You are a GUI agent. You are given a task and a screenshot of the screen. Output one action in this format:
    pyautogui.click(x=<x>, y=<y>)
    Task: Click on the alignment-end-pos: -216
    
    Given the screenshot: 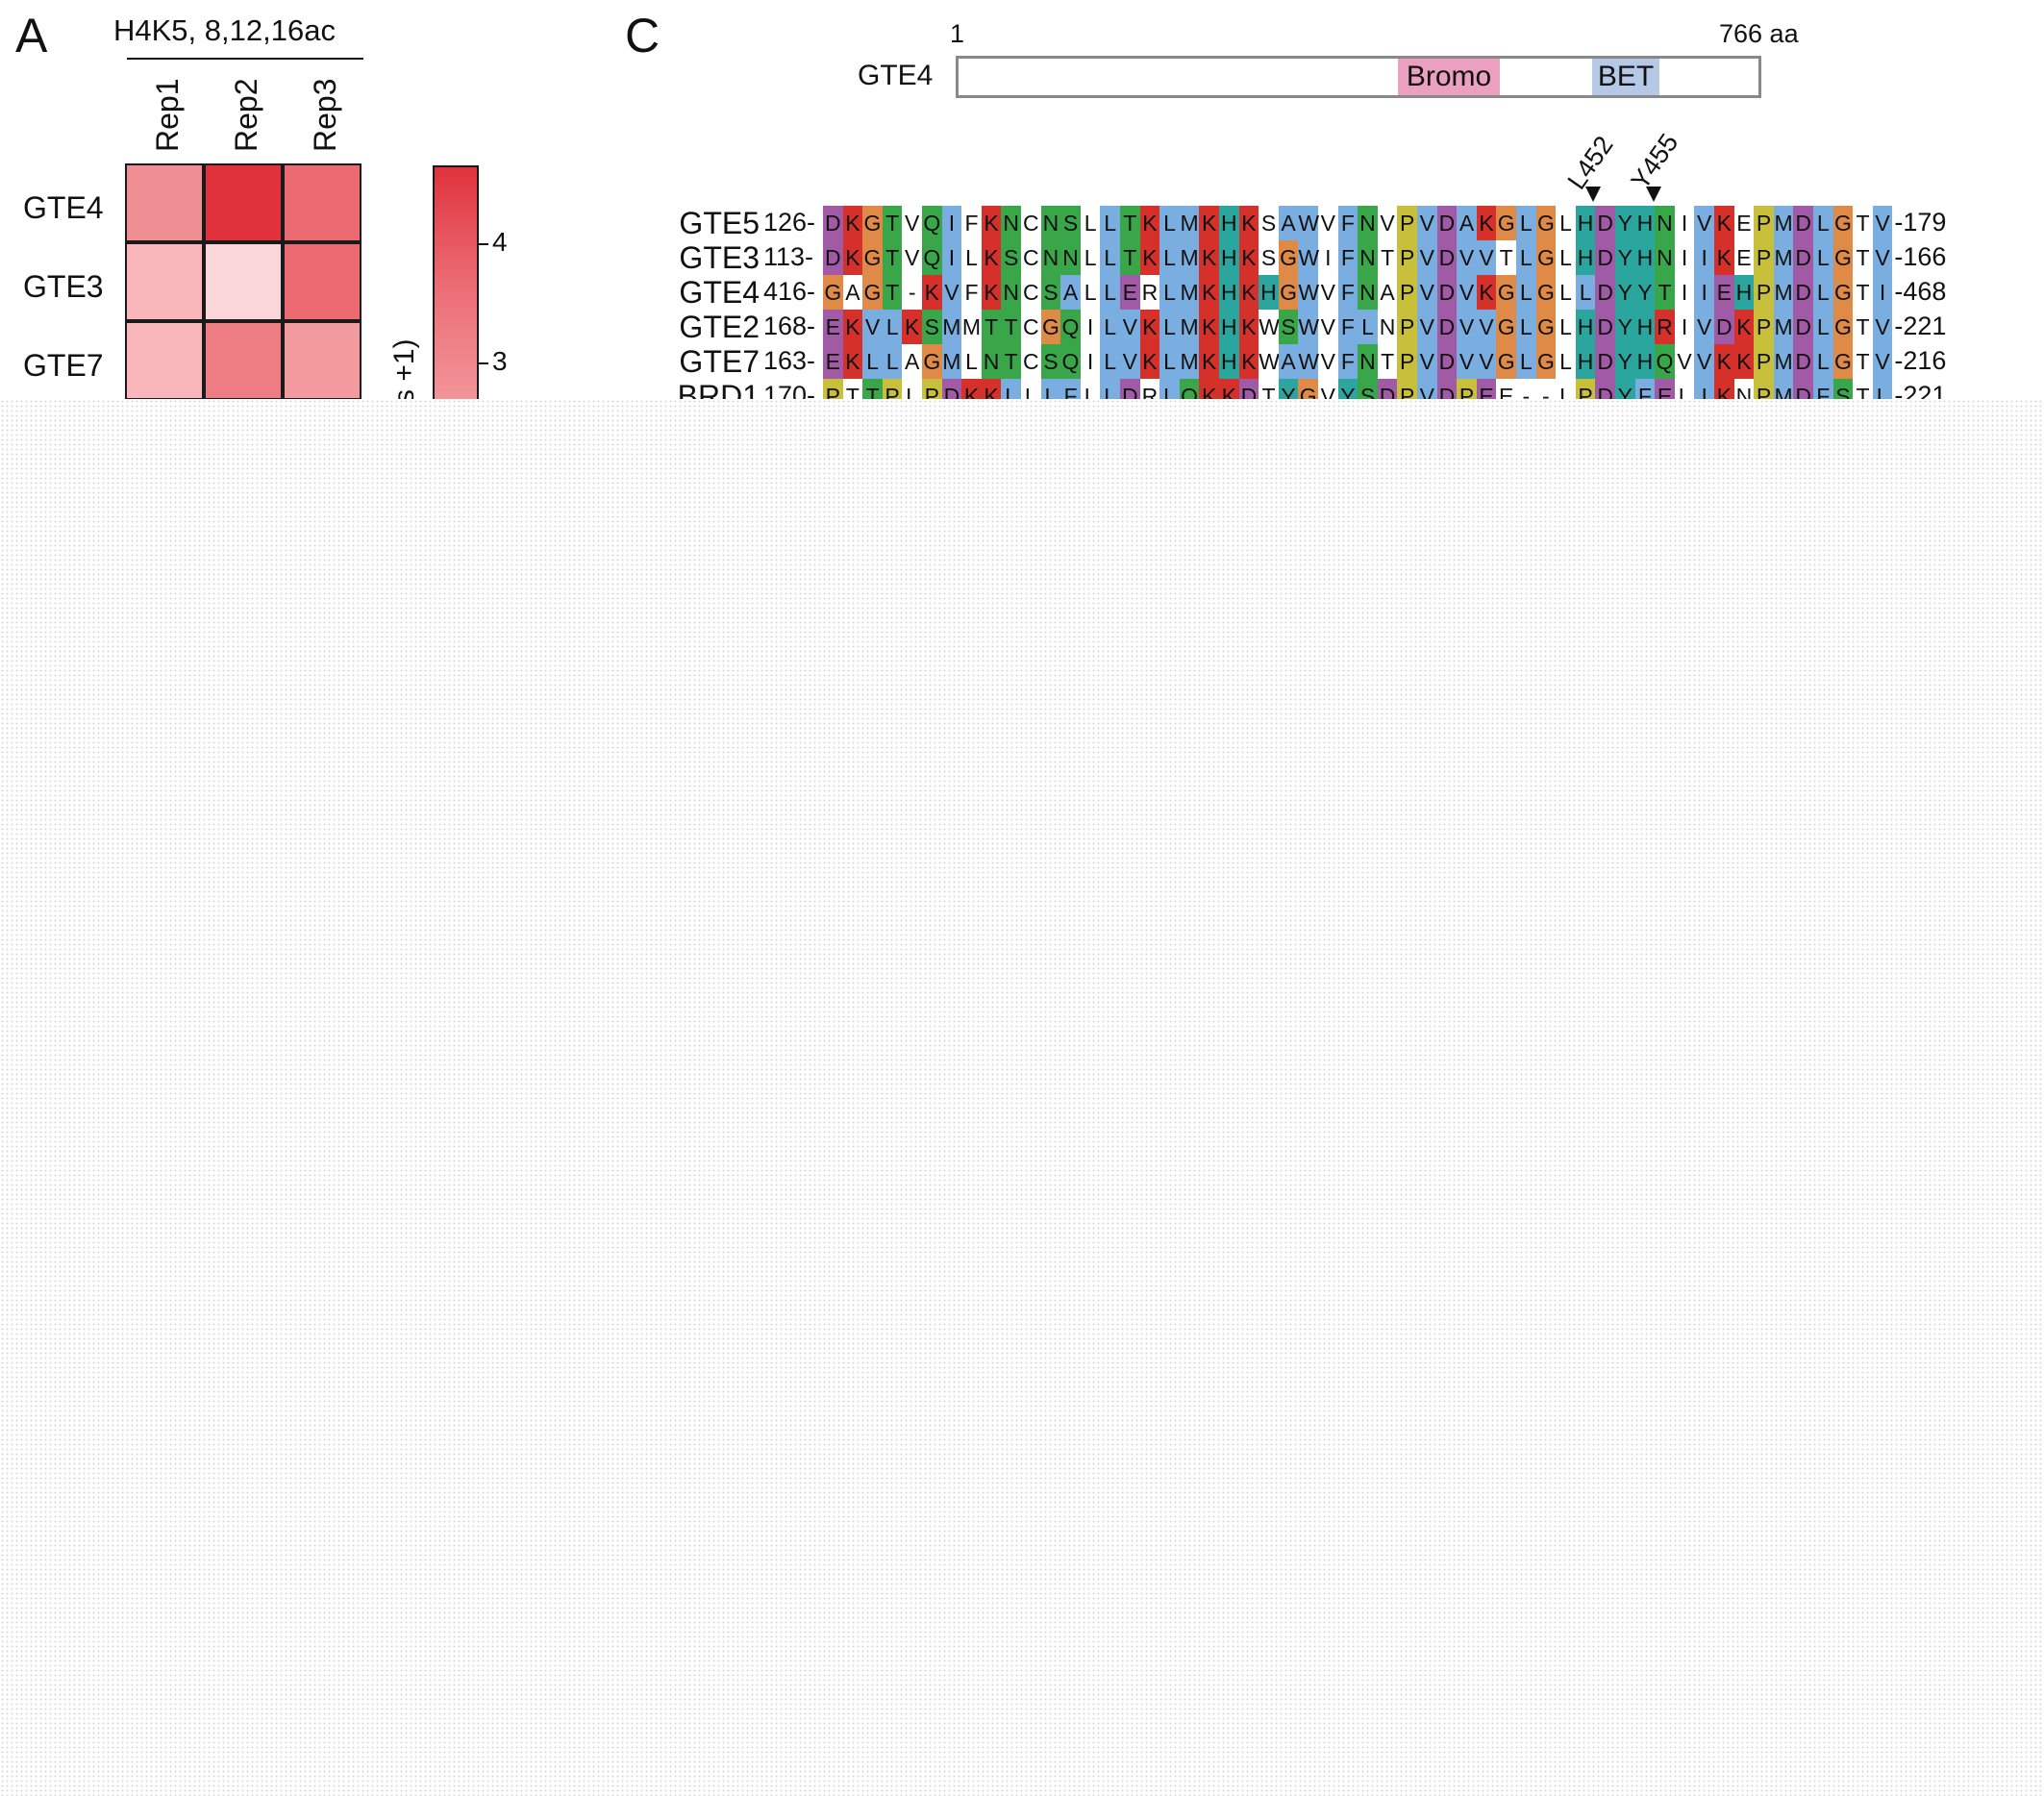 What is the action you would take?
    pyautogui.click(x=1920, y=360)
    